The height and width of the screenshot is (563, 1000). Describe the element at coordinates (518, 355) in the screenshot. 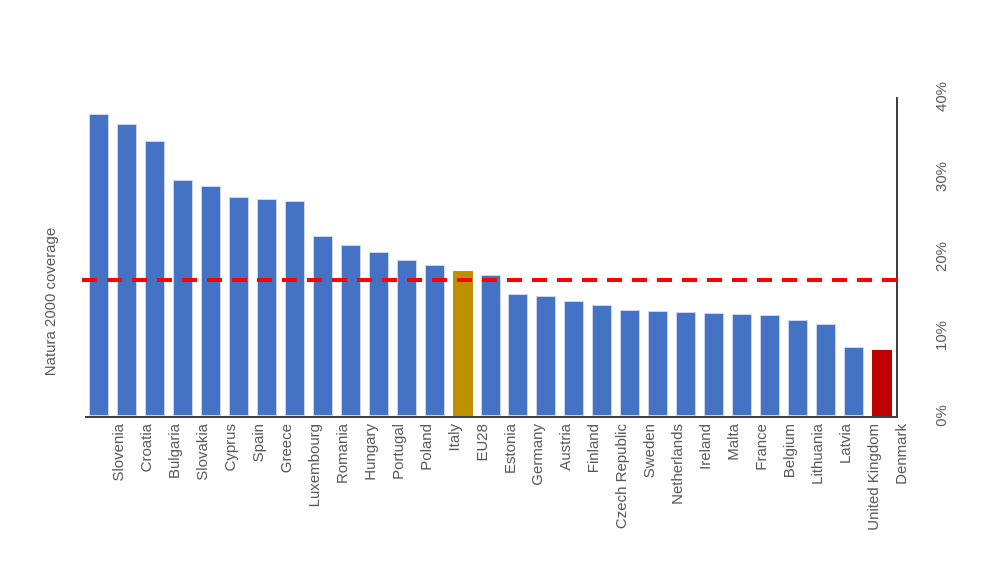

I see `bar-germany` at that location.